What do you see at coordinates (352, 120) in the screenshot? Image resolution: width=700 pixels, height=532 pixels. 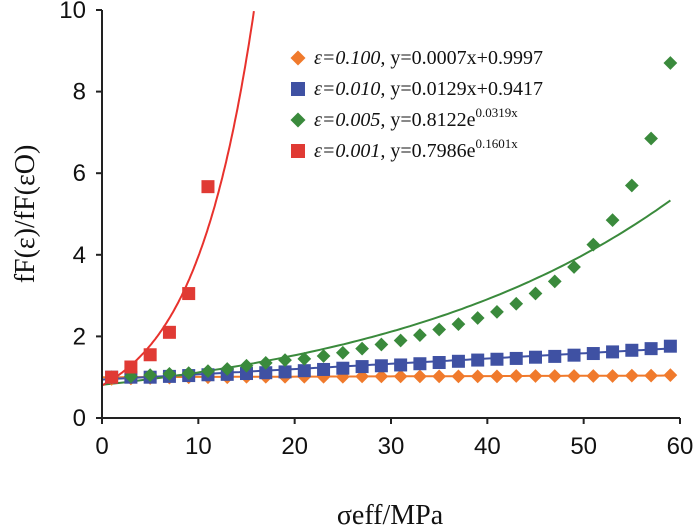 I see `legend-epsilon: ε=0.005,` at bounding box center [352, 120].